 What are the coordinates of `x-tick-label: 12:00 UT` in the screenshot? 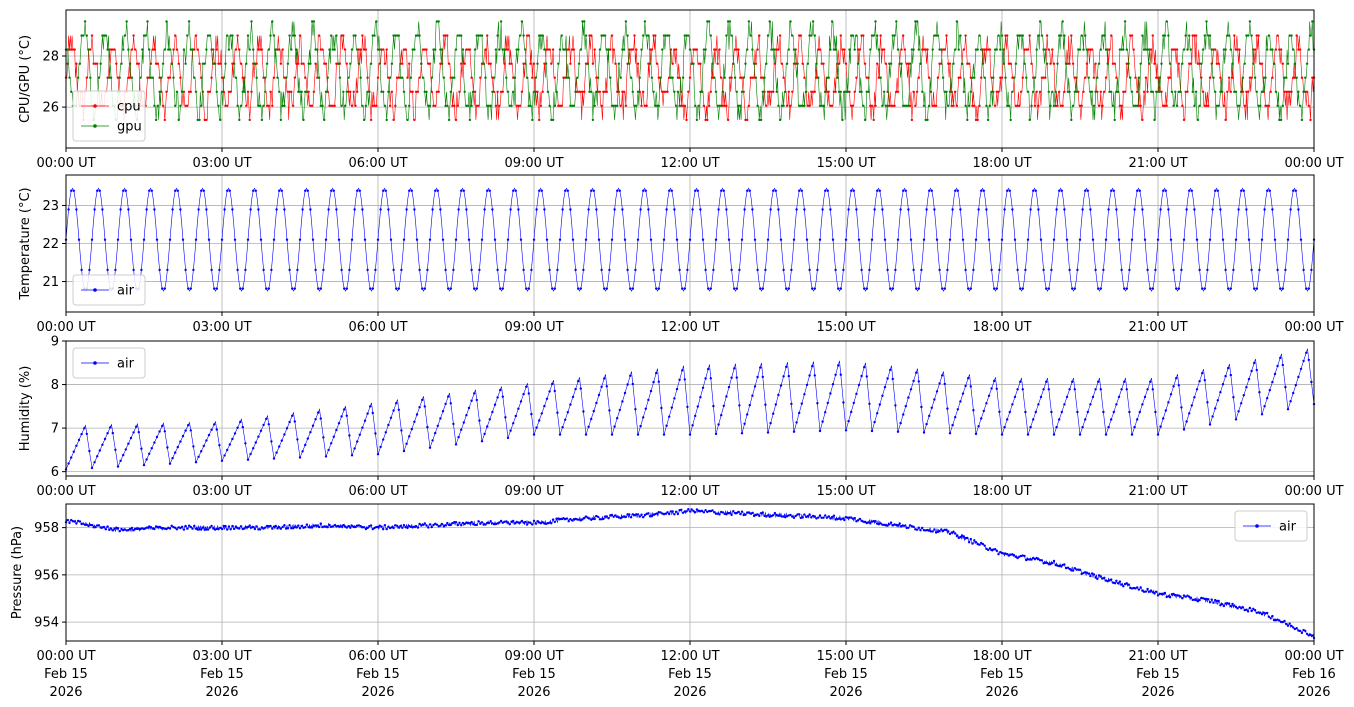 It's located at (689, 327).